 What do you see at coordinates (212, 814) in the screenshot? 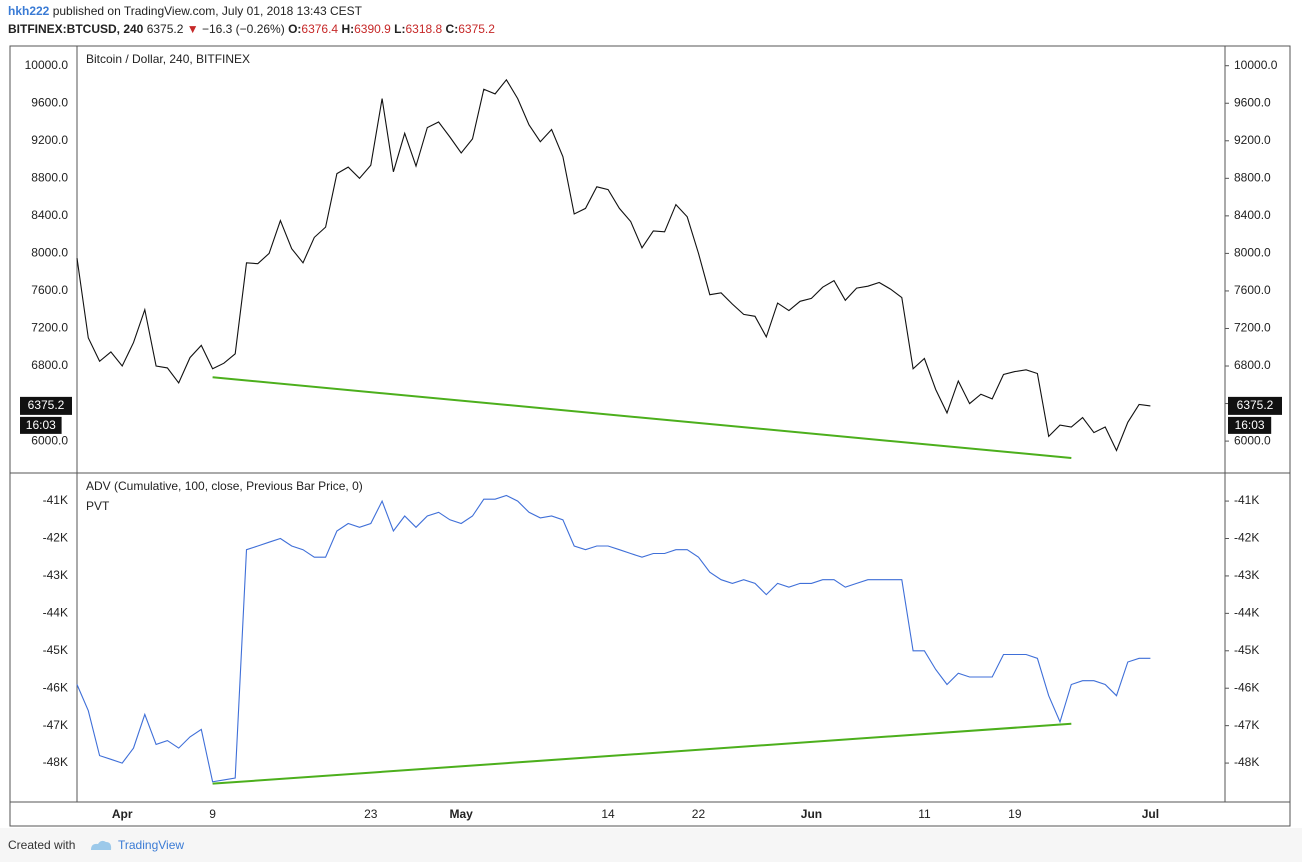
I see `x-tick-label: 9` at bounding box center [212, 814].